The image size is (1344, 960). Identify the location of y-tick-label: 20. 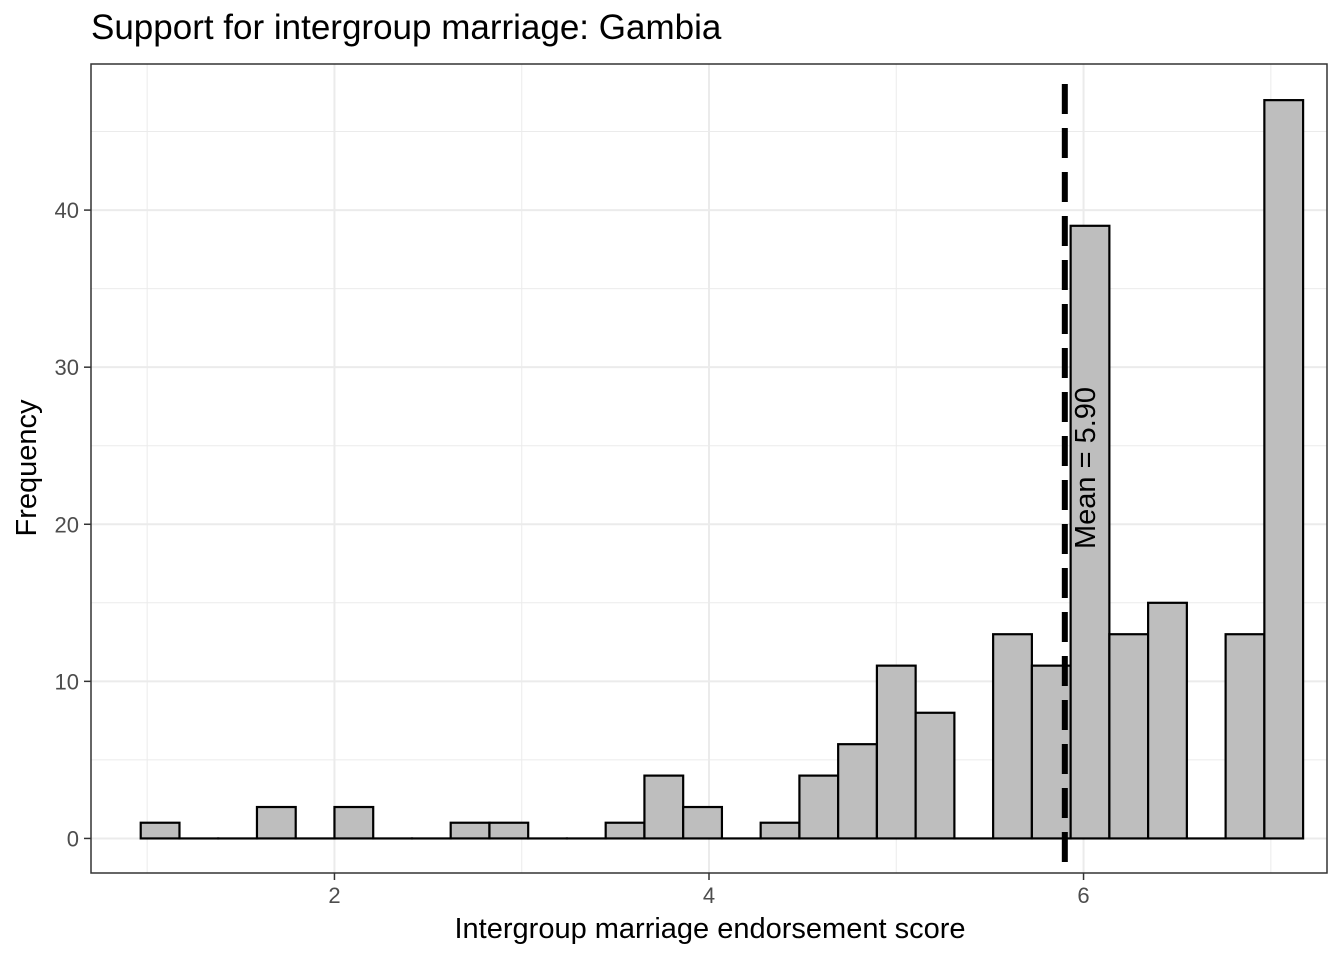
(67, 524).